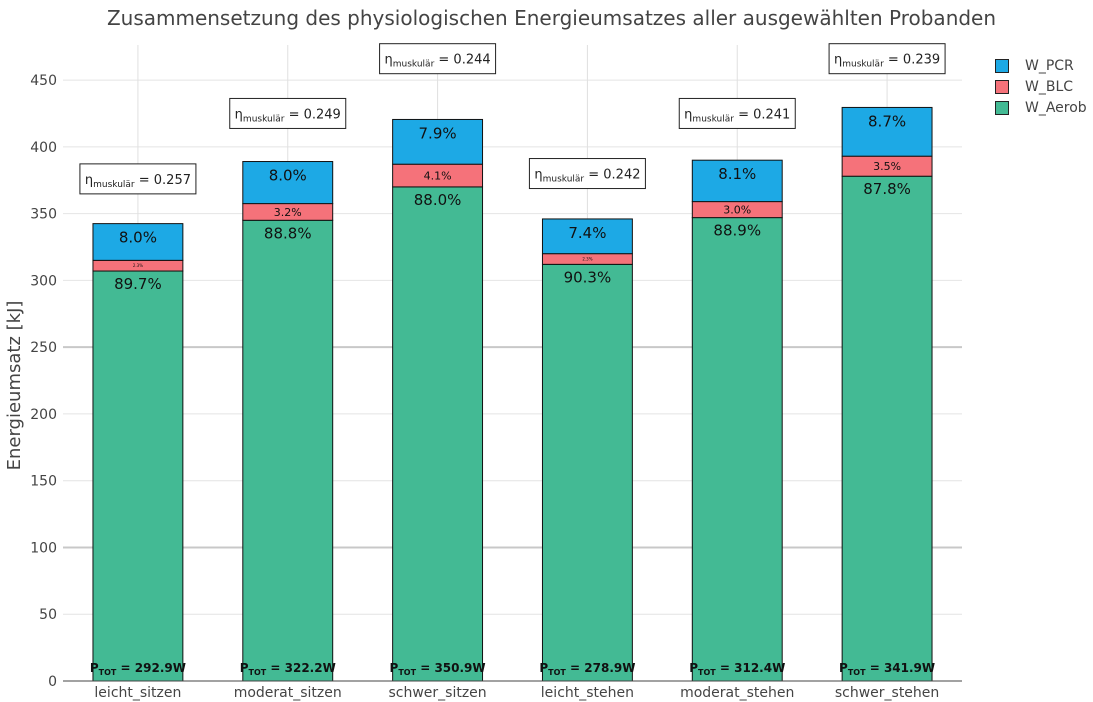  What do you see at coordinates (887, 189) in the screenshot?
I see `data-label: 87.8%` at bounding box center [887, 189].